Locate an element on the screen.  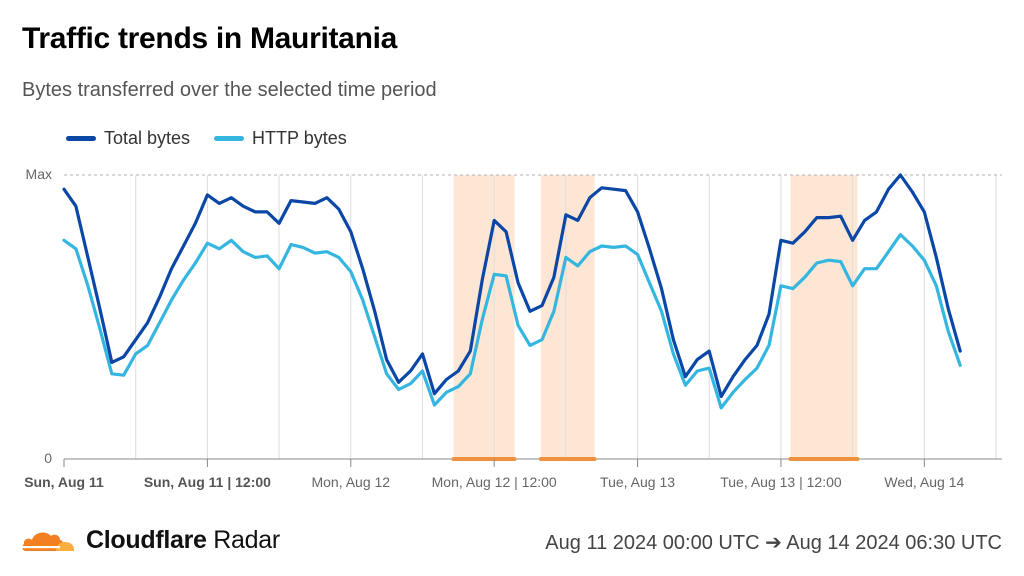
x-tick-label: Mon, Aug 12 is located at coordinates (350, 482).